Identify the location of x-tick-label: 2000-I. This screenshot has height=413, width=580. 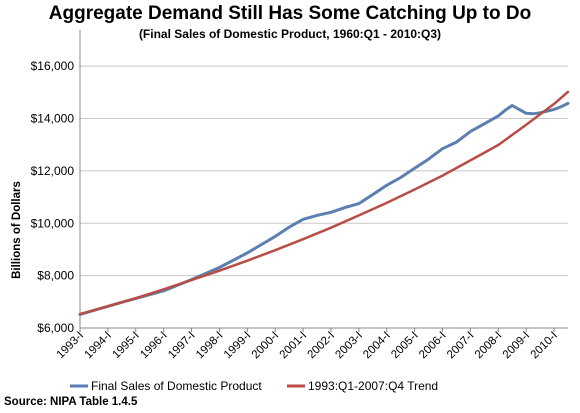
(266, 346).